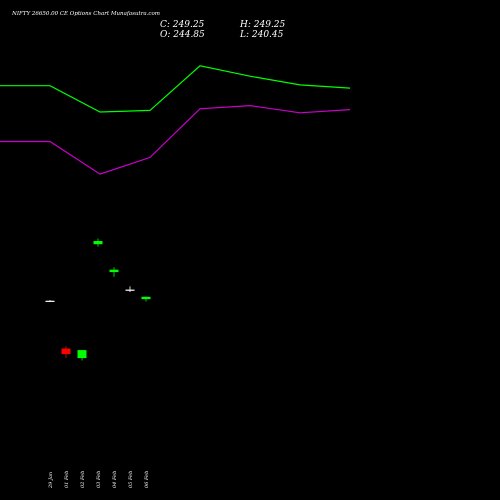  What do you see at coordinates (131, 479) in the screenshot?
I see `x-tick-label: 05 Feb` at bounding box center [131, 479].